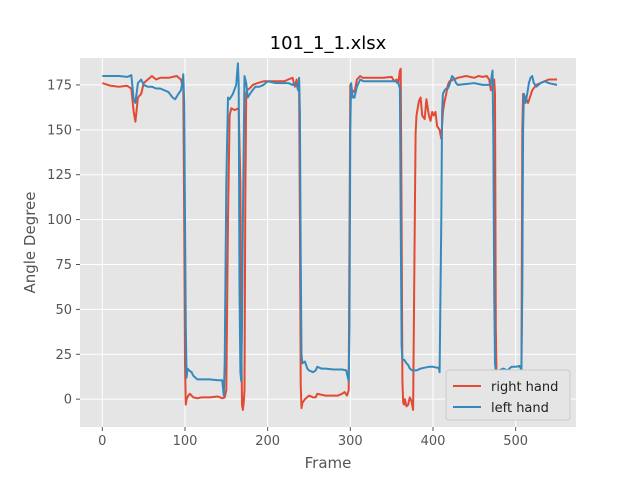  I want to click on x-tick-label: 500, so click(515, 441).